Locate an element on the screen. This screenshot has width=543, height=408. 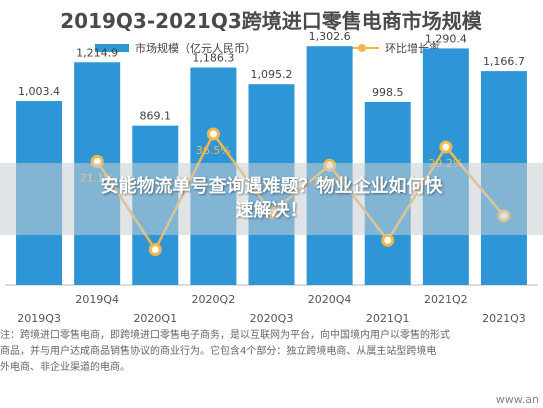
bar-label-2019Q4: 1,214.9 is located at coordinates (97, 52).